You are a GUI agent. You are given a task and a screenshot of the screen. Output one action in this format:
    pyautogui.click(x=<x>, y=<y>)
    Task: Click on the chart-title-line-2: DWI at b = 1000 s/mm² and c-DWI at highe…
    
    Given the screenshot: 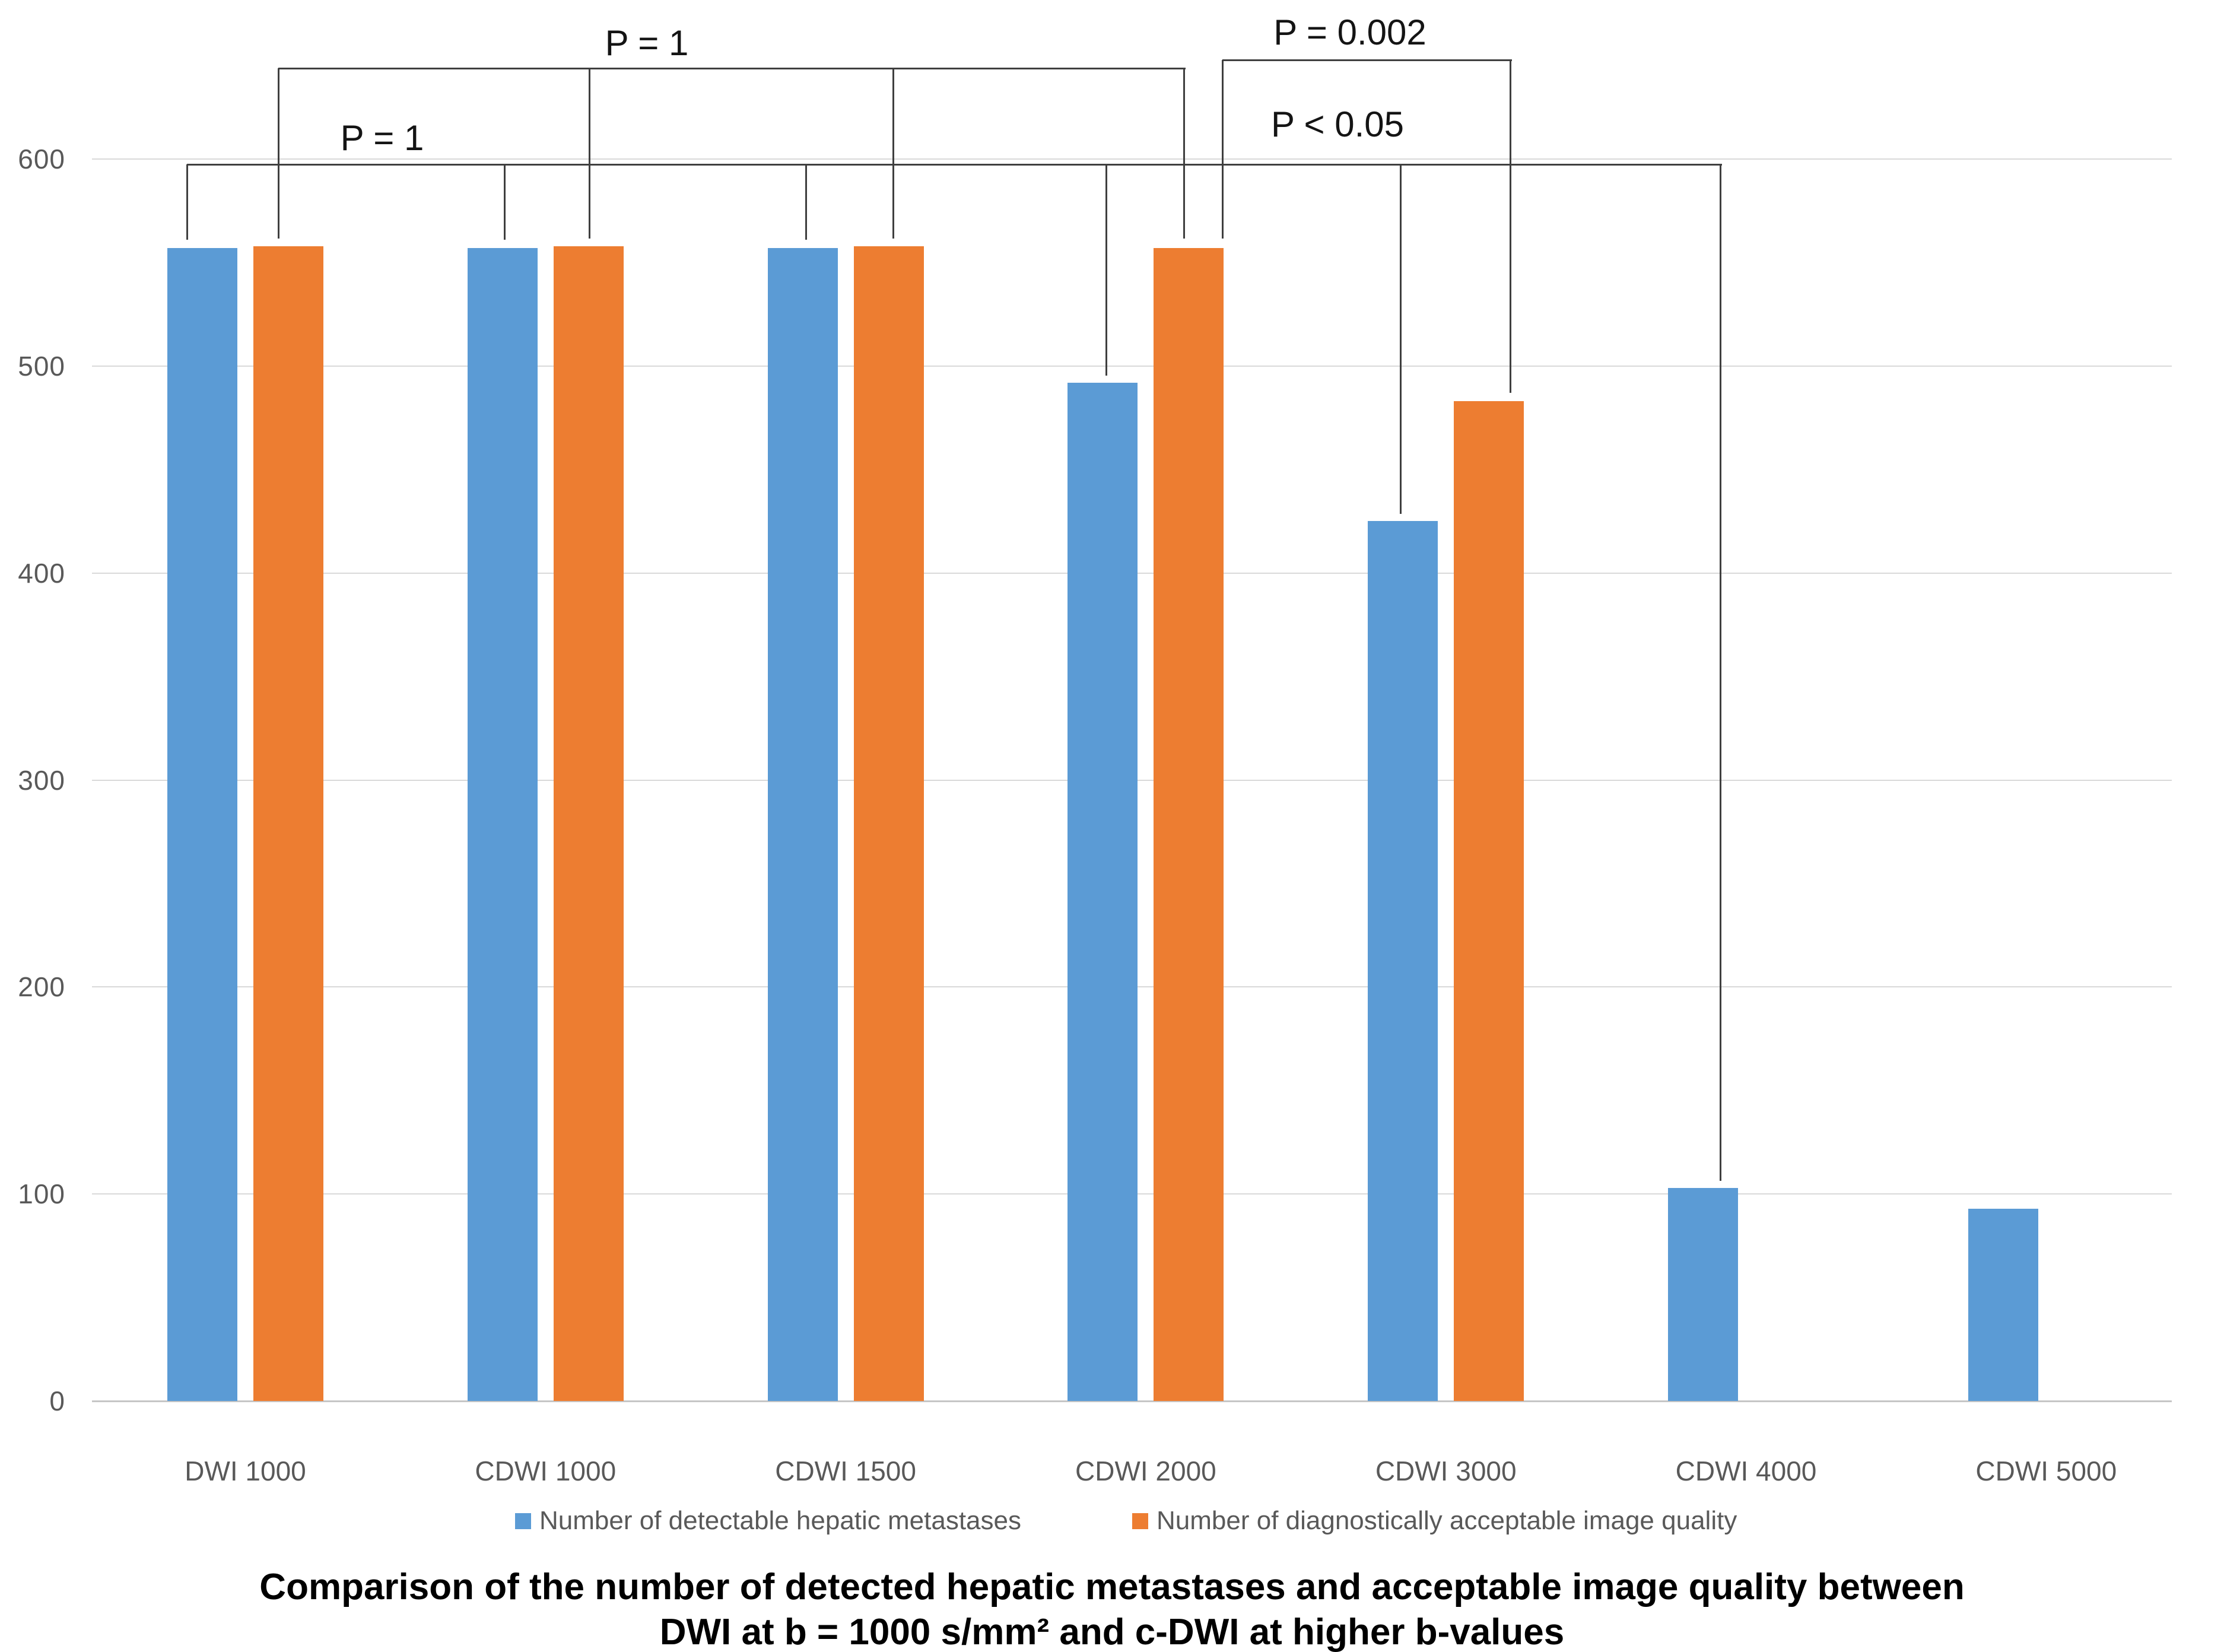 What is the action you would take?
    pyautogui.click(x=1112, y=1632)
    